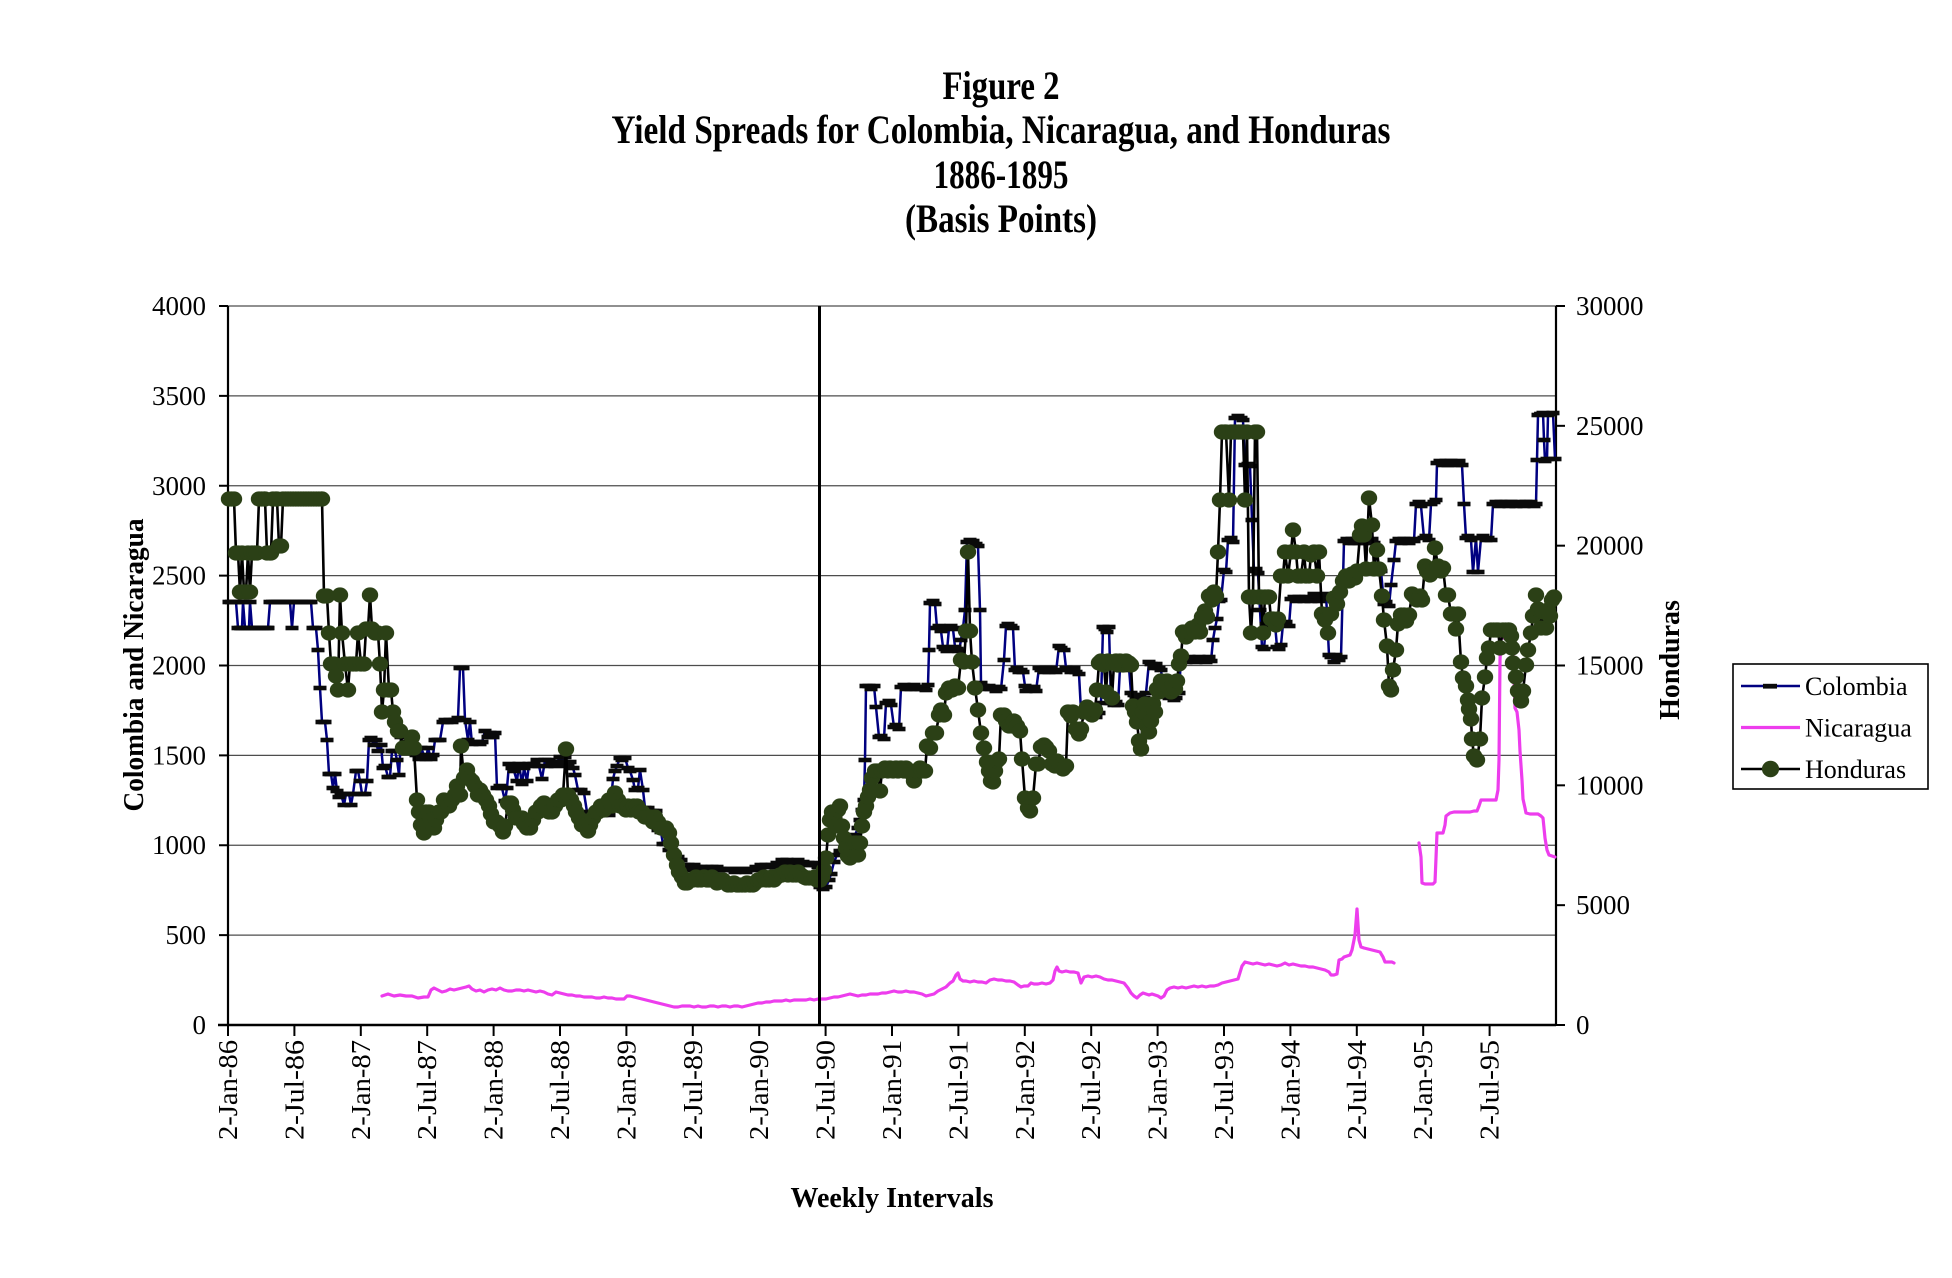 This screenshot has width=1952, height=1278. Describe the element at coordinates (228, 1090) in the screenshot. I see `svg-text: 2-Jan-86` at that location.